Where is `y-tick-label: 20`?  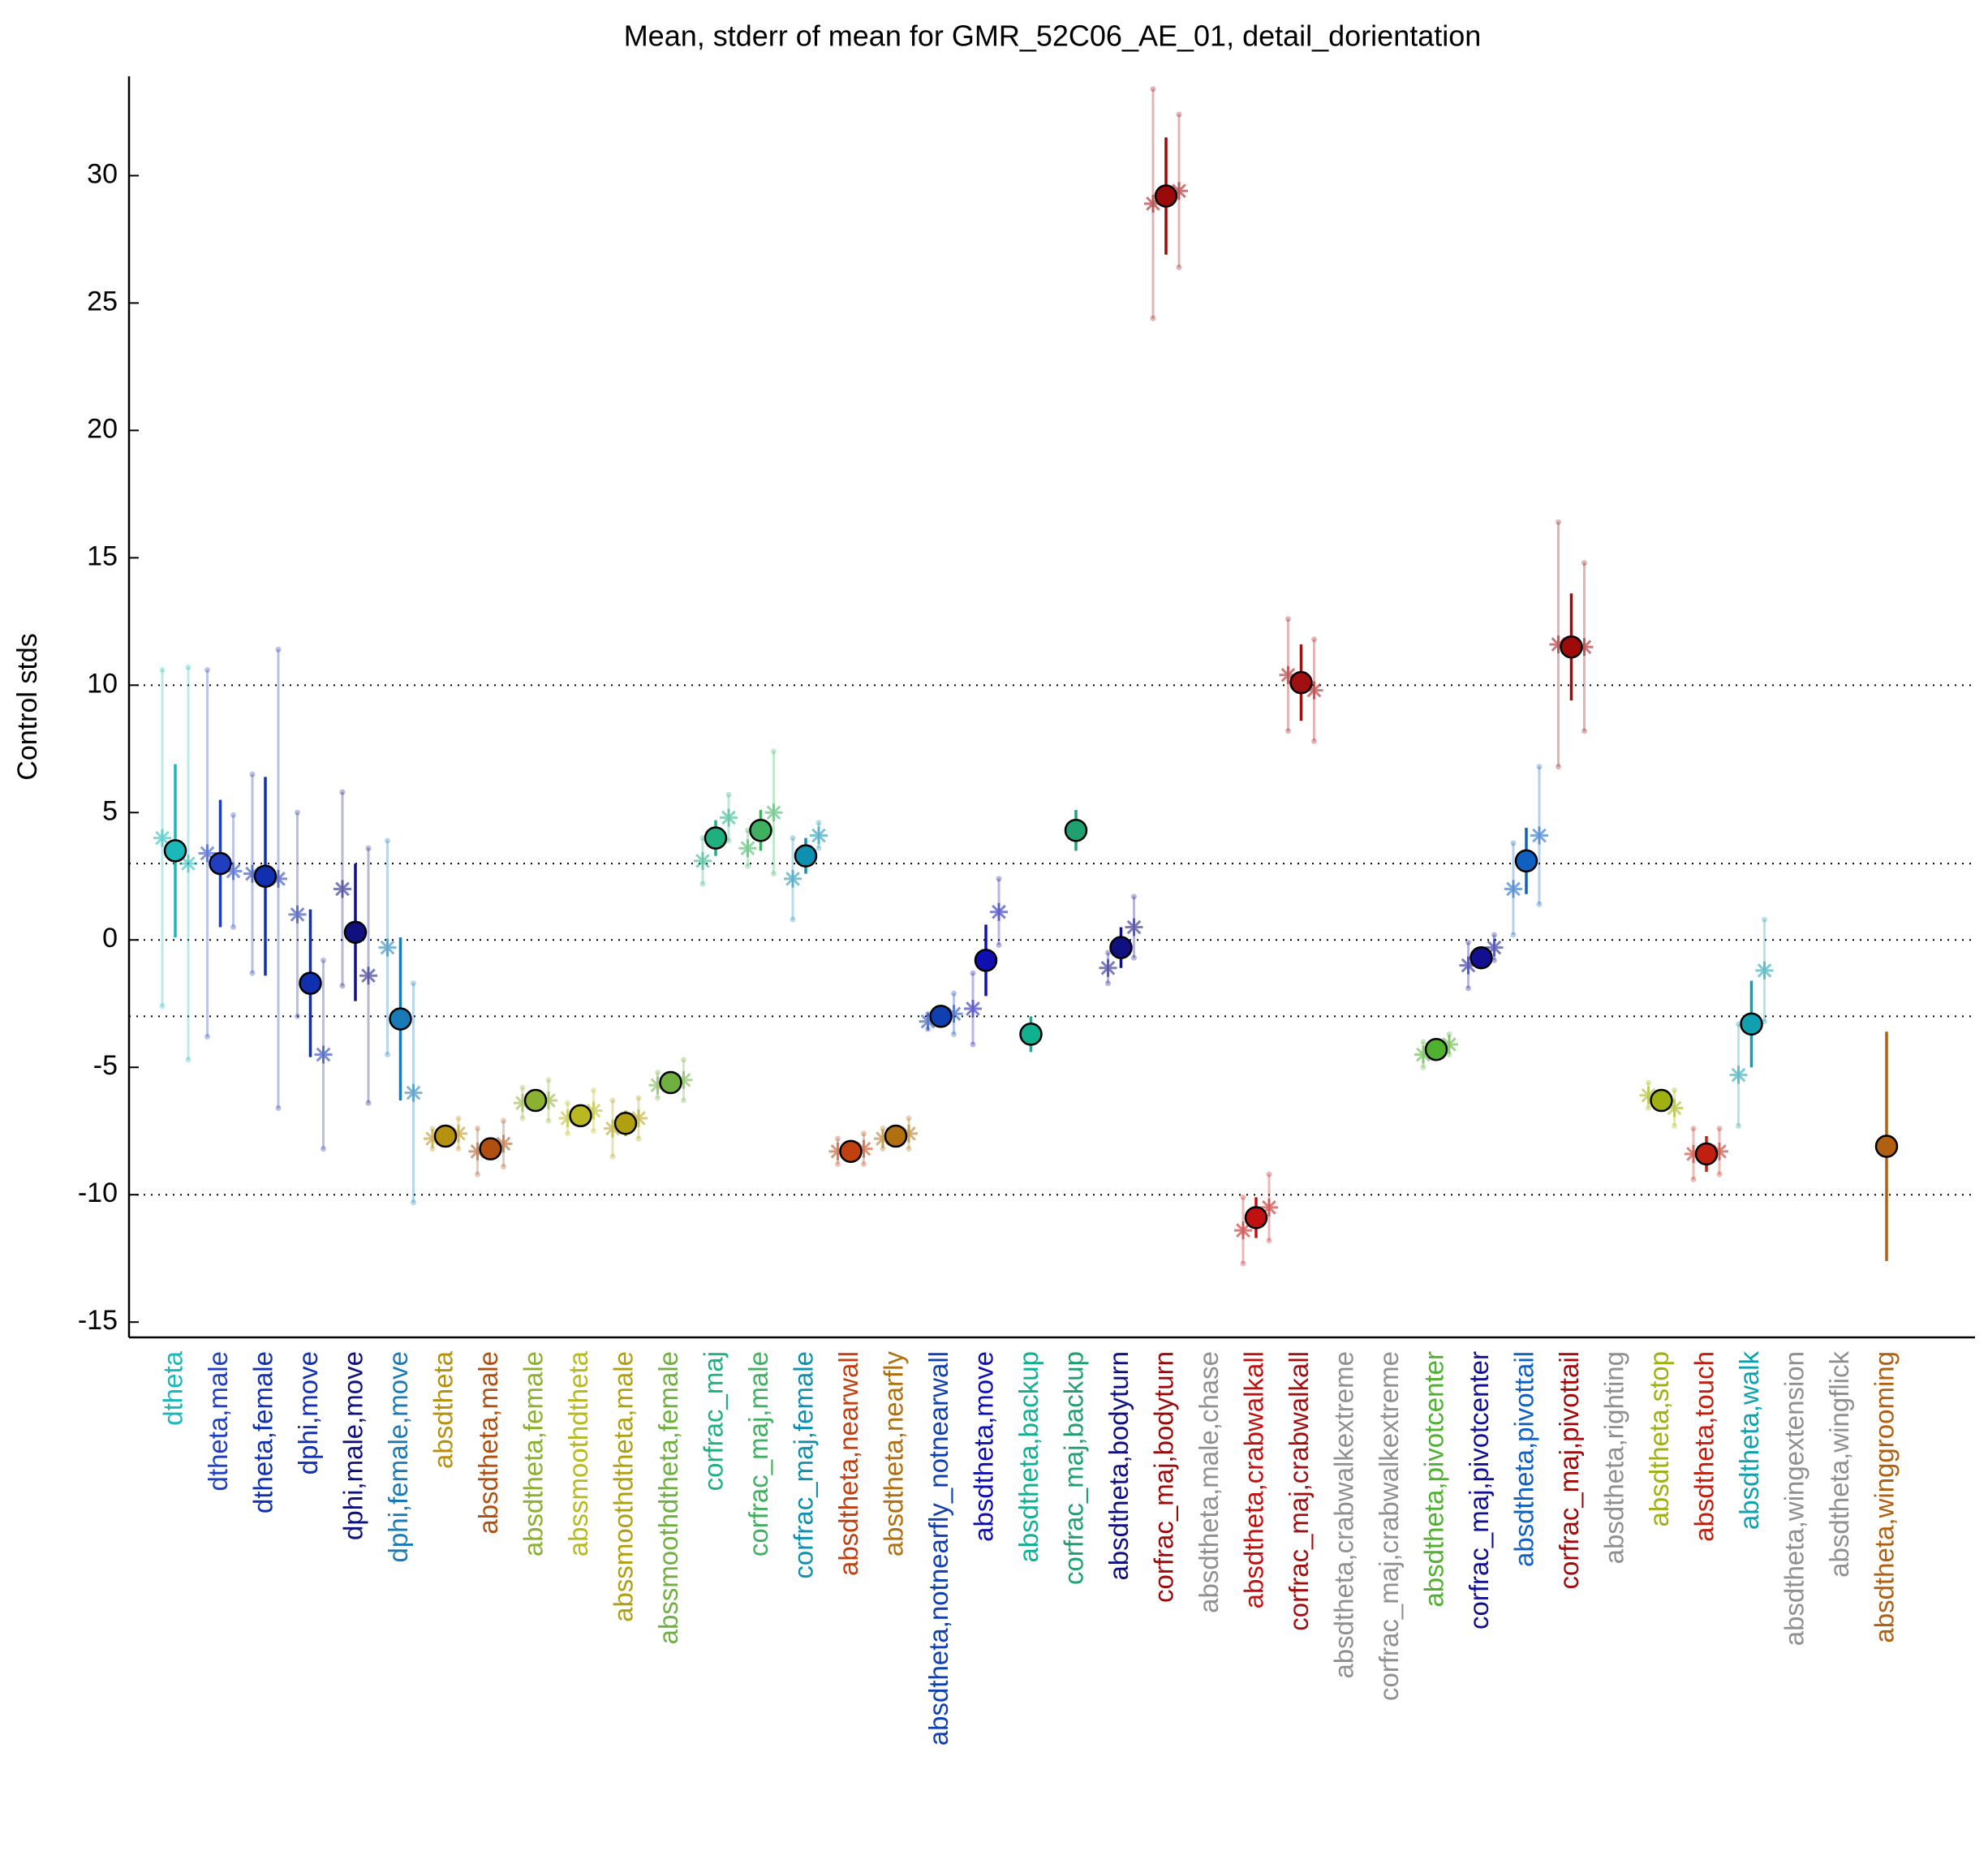 y-tick-label: 20 is located at coordinates (102, 428).